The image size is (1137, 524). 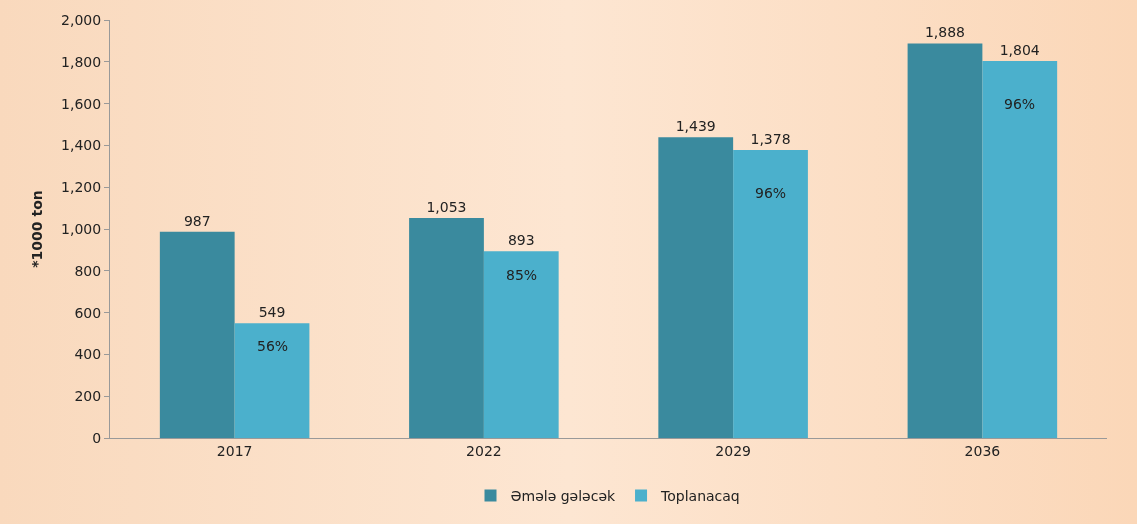 What do you see at coordinates (733, 450) in the screenshot?
I see `x-tick-label: 2029` at bounding box center [733, 450].